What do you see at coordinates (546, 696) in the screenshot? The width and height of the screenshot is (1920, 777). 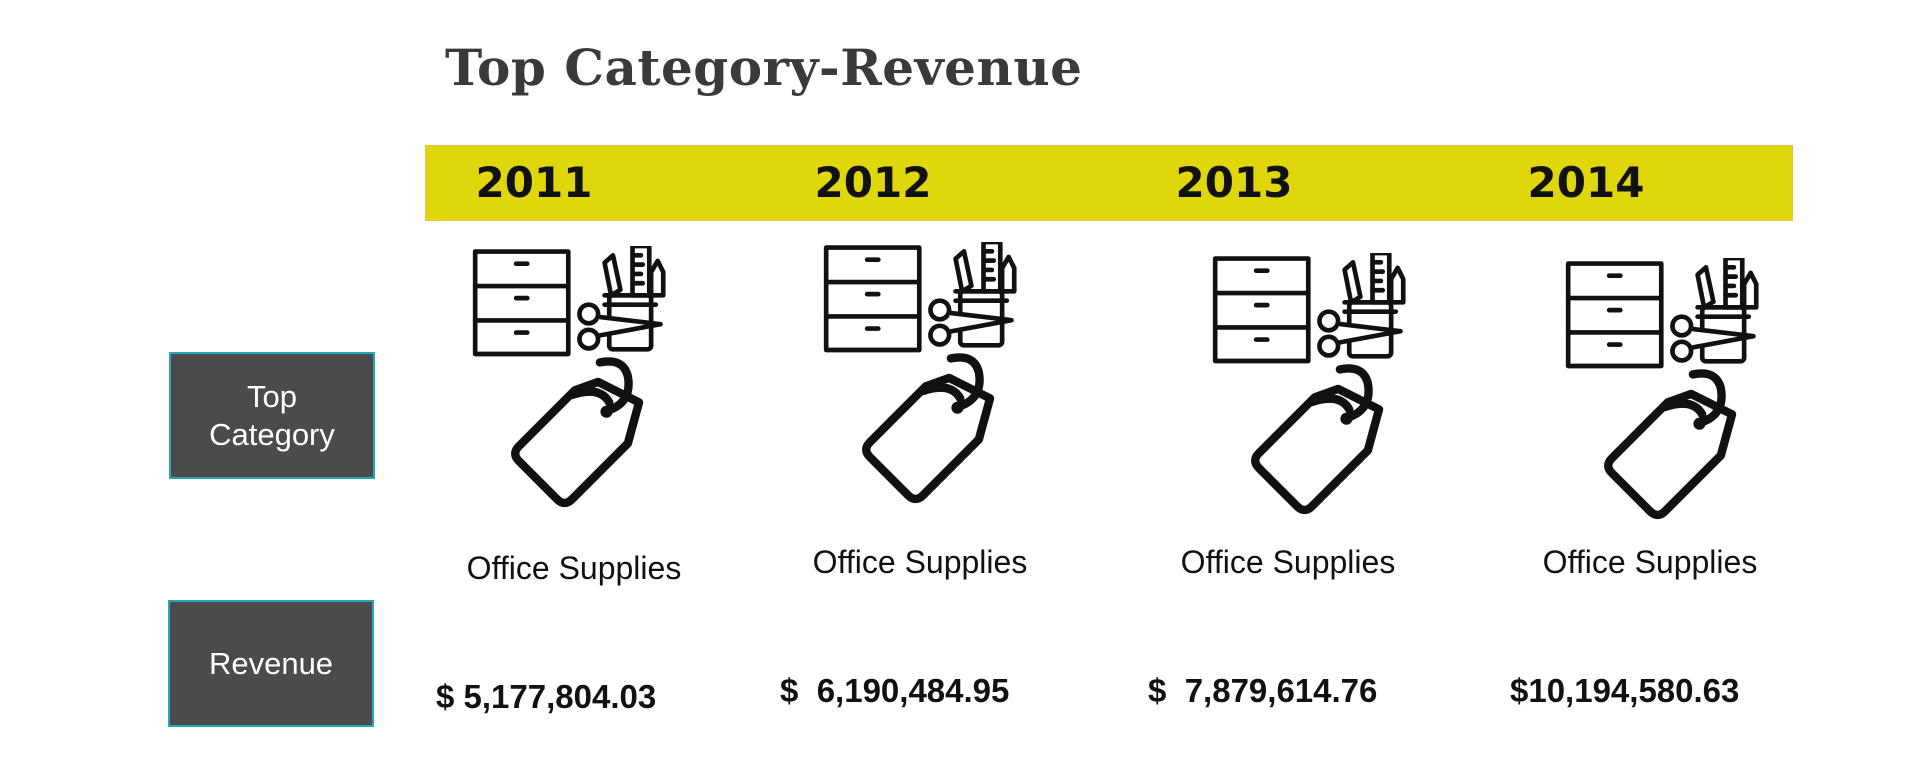 I see `revenue-2011: $ 5,177,804.03` at bounding box center [546, 696].